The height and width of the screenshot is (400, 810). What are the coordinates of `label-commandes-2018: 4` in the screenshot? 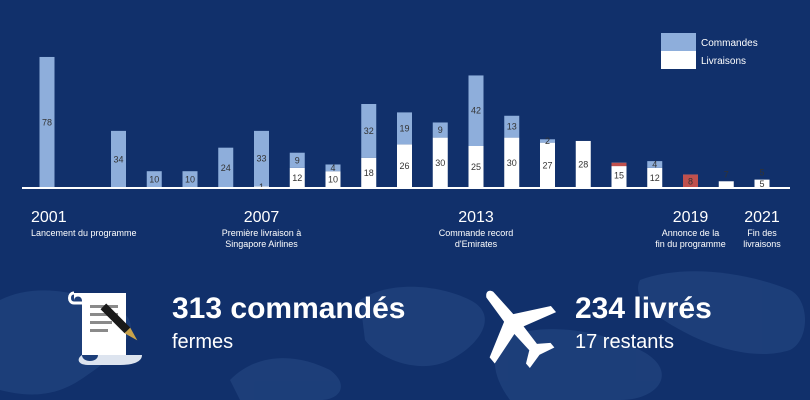 It's located at (654, 164).